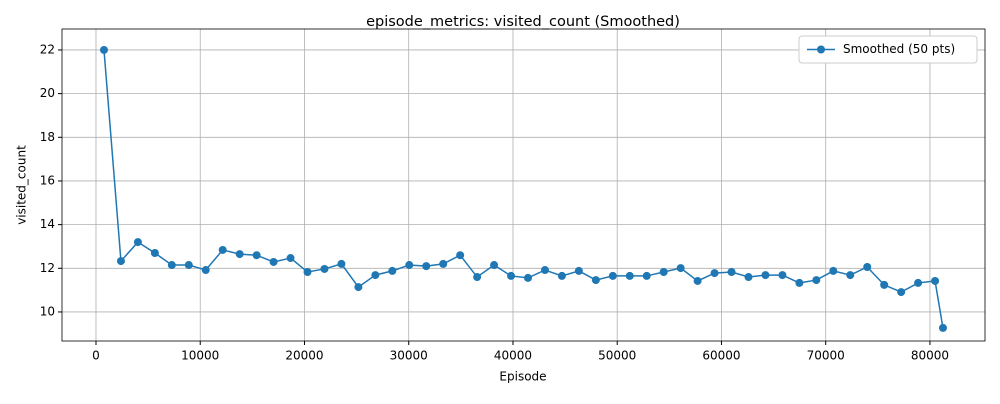 This screenshot has height=404, width=1000. What do you see at coordinates (617, 356) in the screenshot?
I see `x-tick-label: 50000` at bounding box center [617, 356].